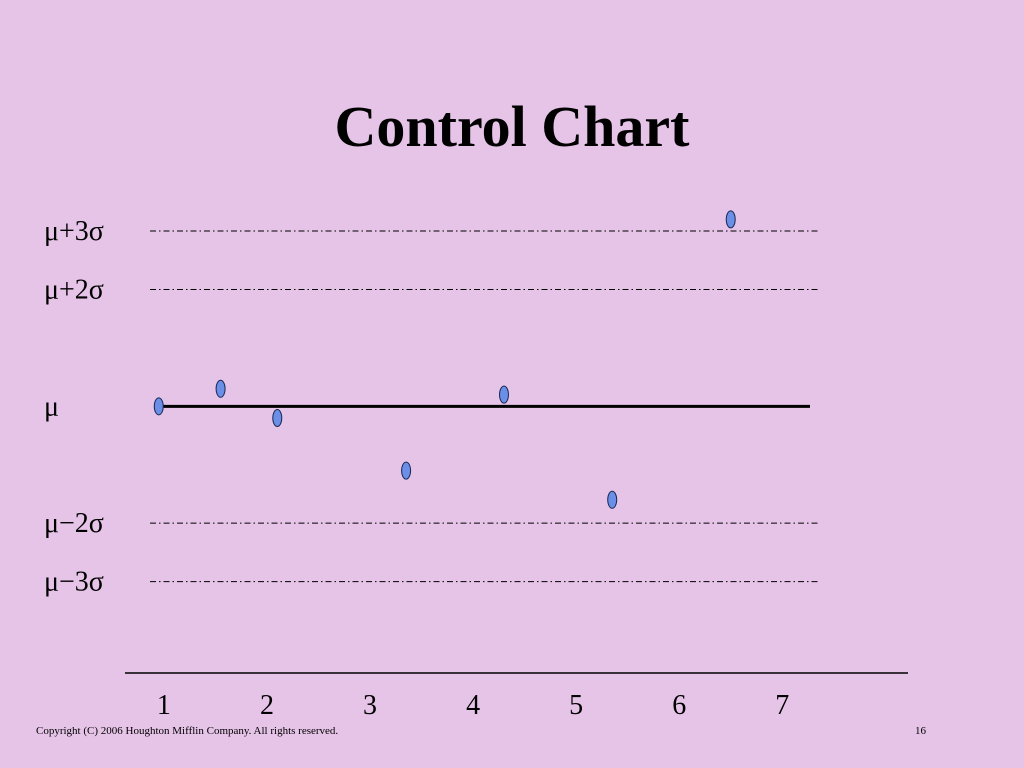 The image size is (1024, 768). Describe the element at coordinates (370, 705) in the screenshot. I see `x-tick-label: 3` at that location.